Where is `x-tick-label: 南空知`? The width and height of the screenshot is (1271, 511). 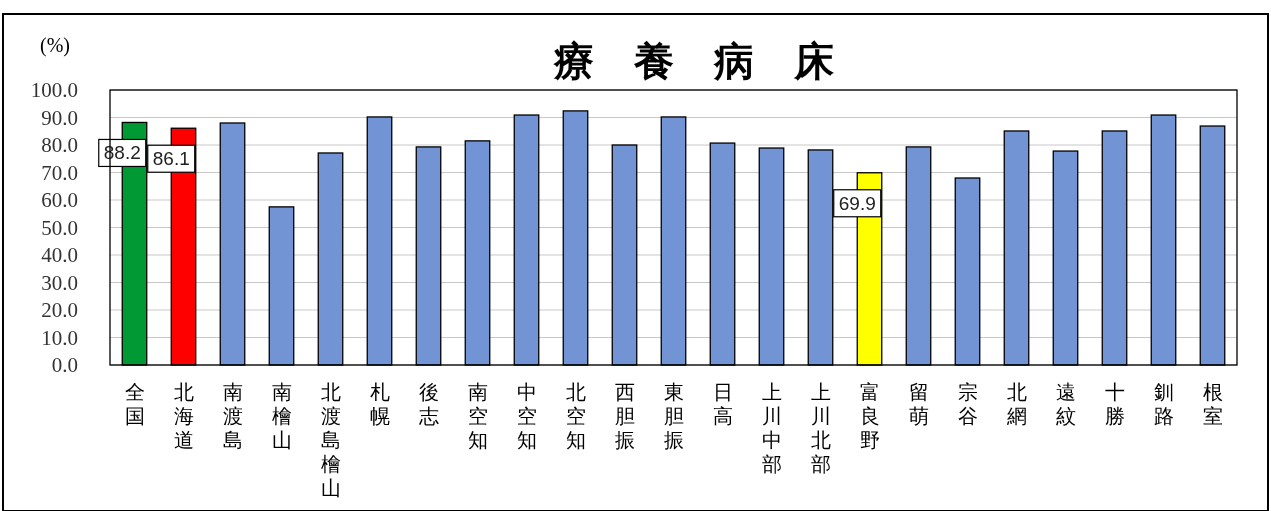
x-tick-label: 南空知 is located at coordinates (477, 416).